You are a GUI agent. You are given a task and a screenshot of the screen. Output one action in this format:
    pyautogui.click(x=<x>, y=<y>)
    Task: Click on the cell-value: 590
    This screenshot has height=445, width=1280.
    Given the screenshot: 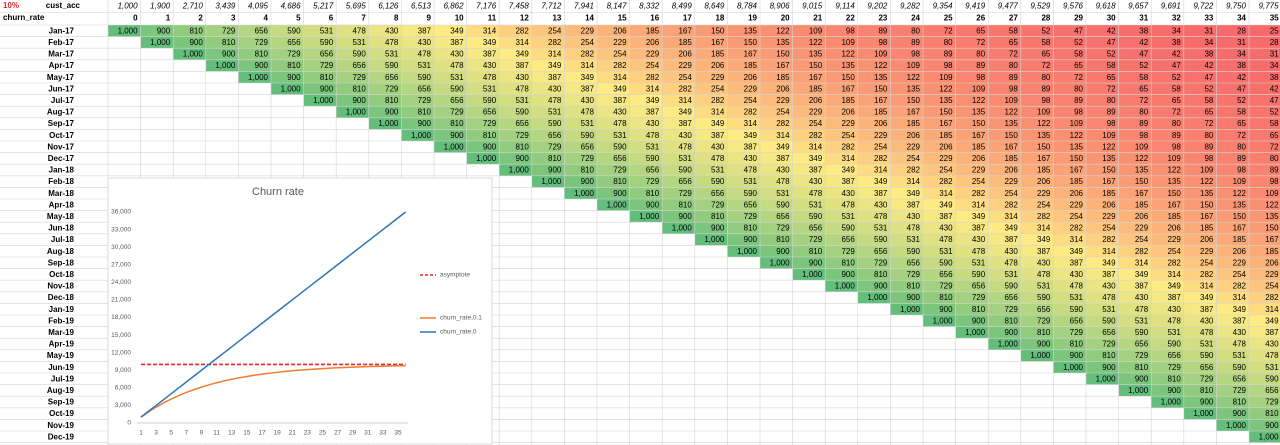 What is the action you would take?
    pyautogui.click(x=1011, y=286)
    